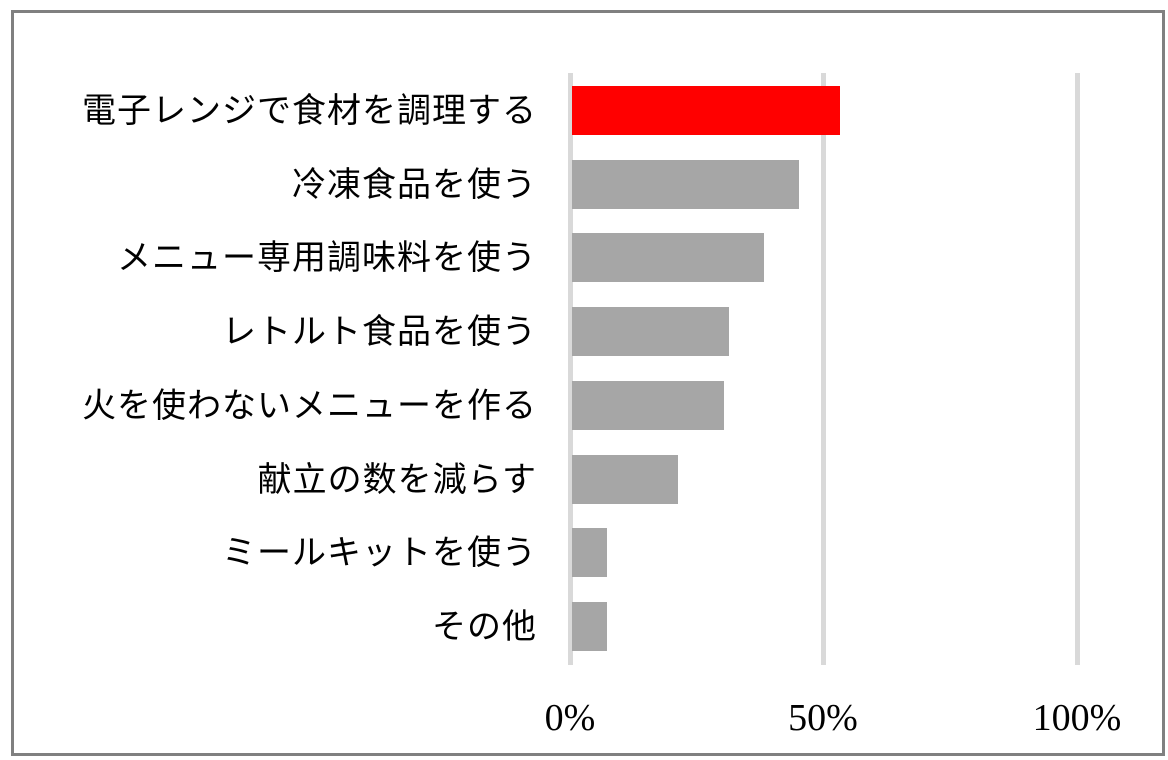 This screenshot has width=1168, height=760. What do you see at coordinates (706, 110) in the screenshot?
I see `bar-highlighted` at bounding box center [706, 110].